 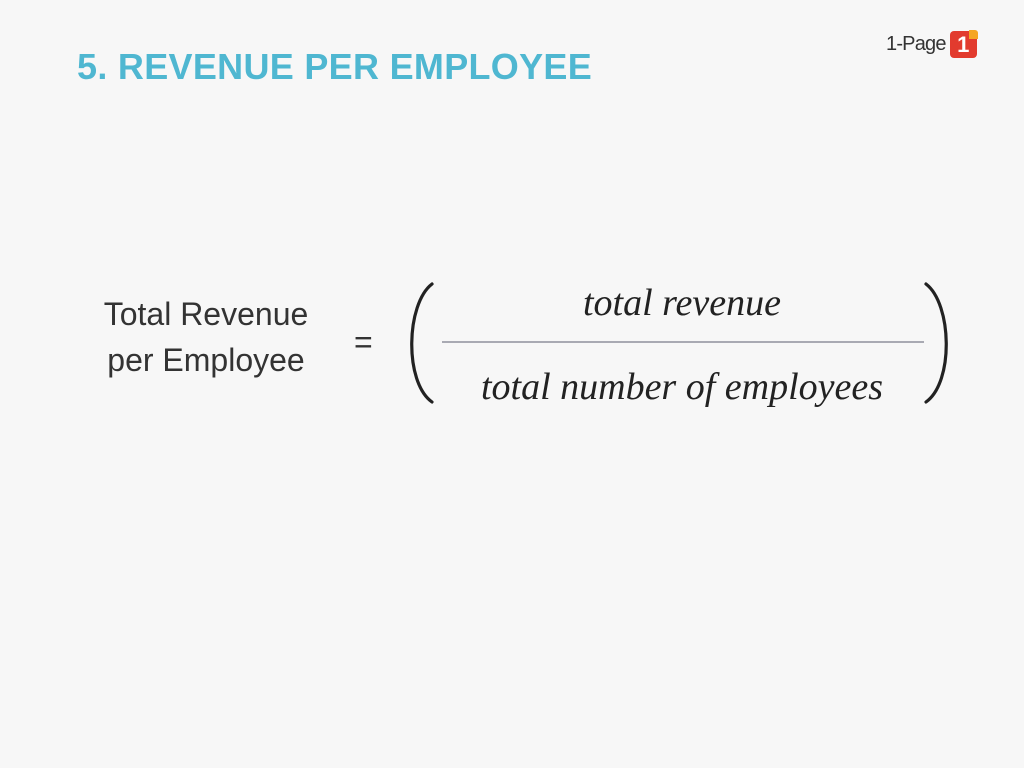 What do you see at coordinates (681, 303) in the screenshot?
I see `formula-numerator: total revenue` at bounding box center [681, 303].